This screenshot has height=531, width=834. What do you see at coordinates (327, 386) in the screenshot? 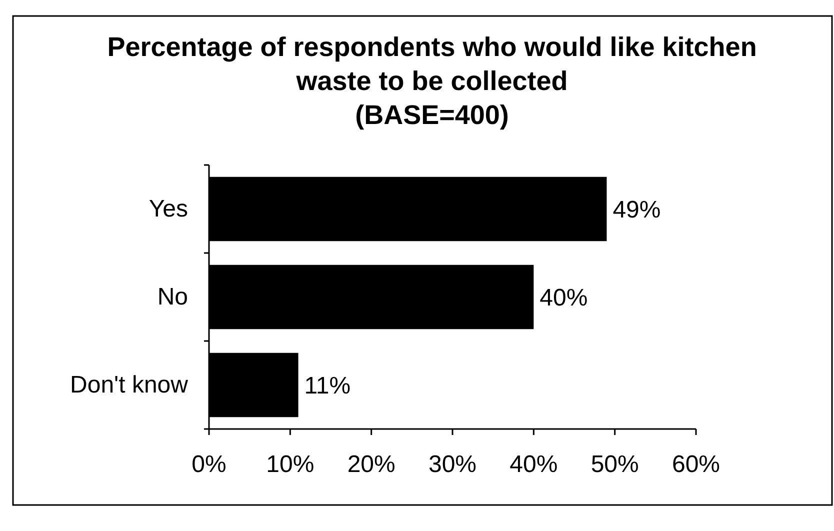
I see `data-label: 11%` at bounding box center [327, 386].